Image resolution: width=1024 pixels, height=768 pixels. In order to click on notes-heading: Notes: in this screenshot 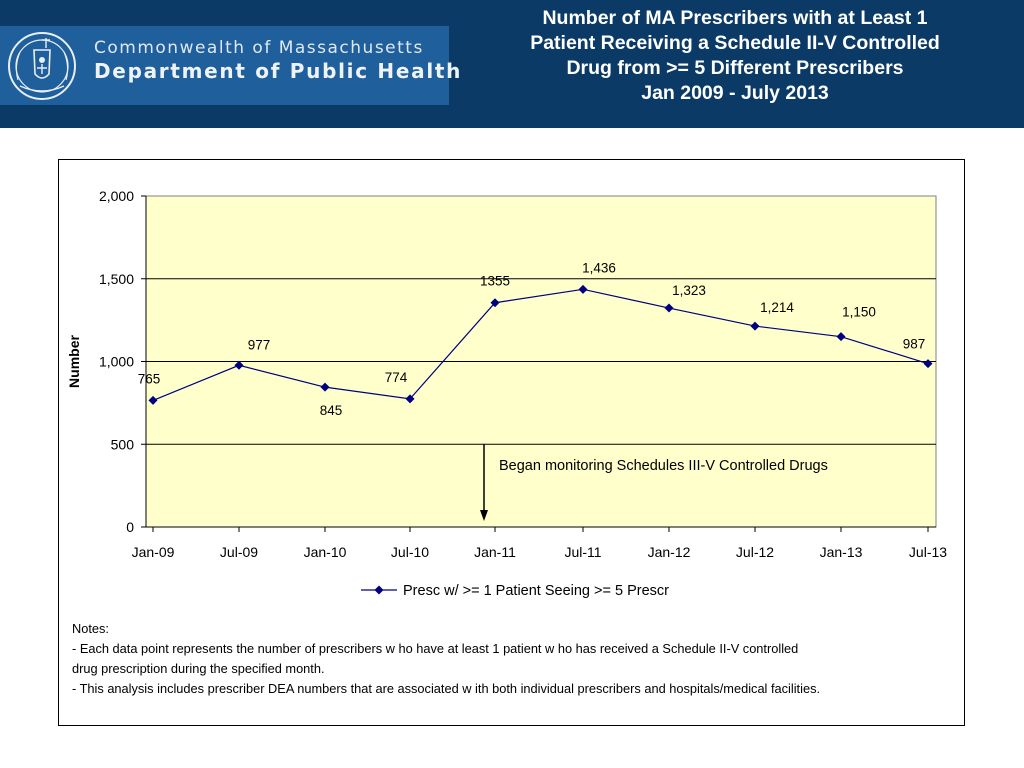, I will do `click(90, 628)`.